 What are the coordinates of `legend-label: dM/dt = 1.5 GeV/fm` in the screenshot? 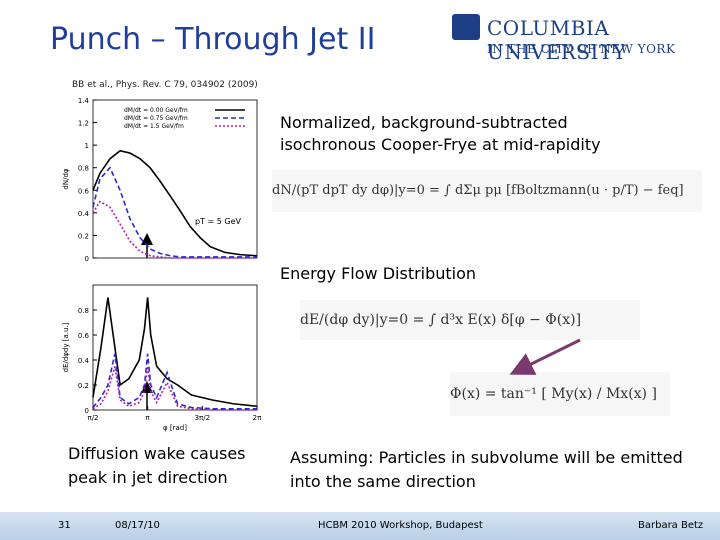 It's located at (154, 126).